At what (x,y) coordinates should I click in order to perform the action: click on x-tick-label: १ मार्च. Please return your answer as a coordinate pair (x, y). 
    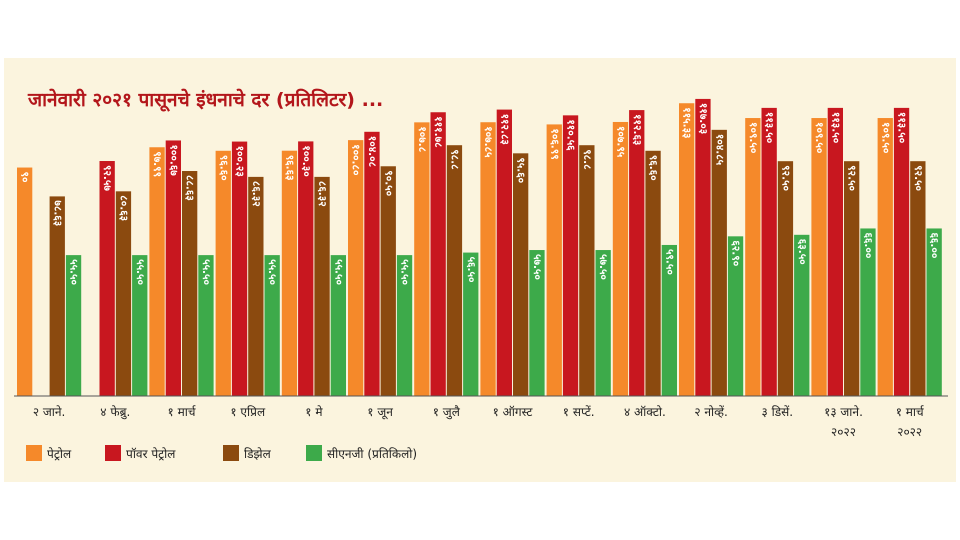
    Looking at the image, I should click on (182, 412).